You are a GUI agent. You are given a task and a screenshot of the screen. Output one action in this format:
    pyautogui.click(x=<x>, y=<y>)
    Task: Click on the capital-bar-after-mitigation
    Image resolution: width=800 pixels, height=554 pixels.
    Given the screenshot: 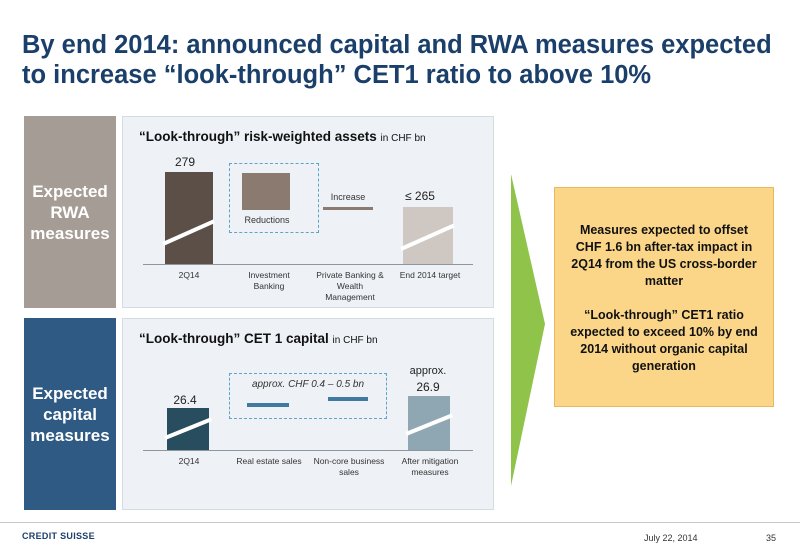 What is the action you would take?
    pyautogui.click(x=429, y=423)
    